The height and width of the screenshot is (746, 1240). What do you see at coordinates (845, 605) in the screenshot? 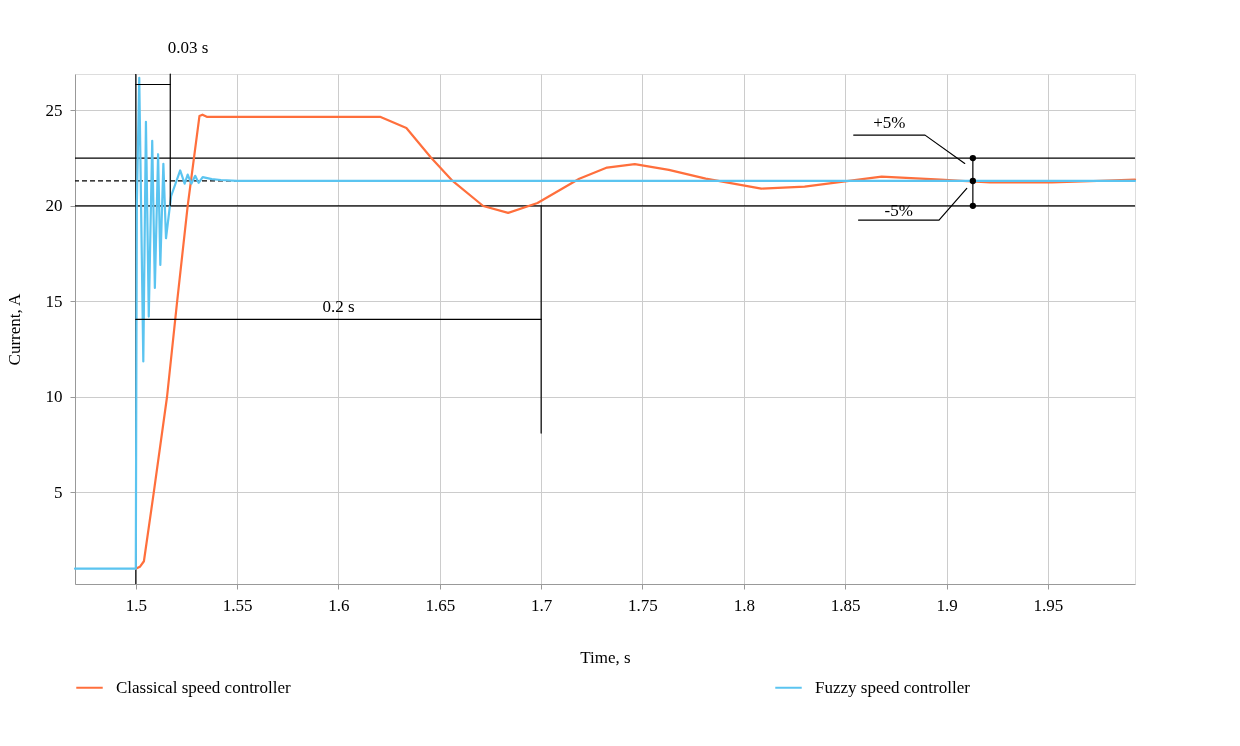
I see `x-tick-label: 1.85` at bounding box center [845, 605].